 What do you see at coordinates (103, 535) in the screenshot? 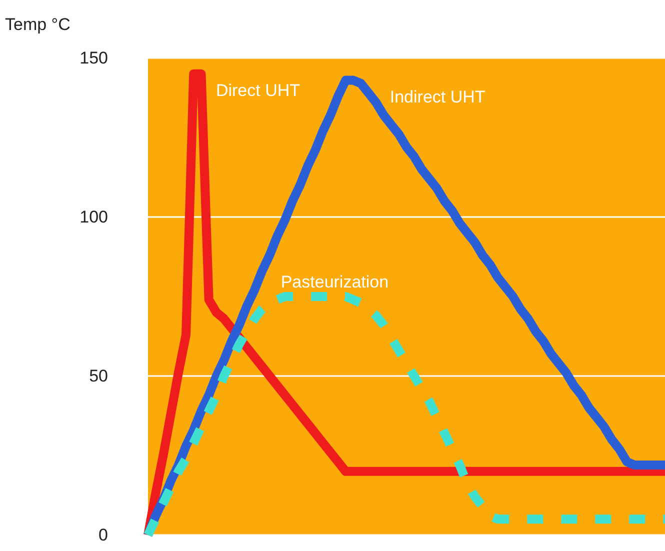
I see `y-tick-label: 0` at bounding box center [103, 535].